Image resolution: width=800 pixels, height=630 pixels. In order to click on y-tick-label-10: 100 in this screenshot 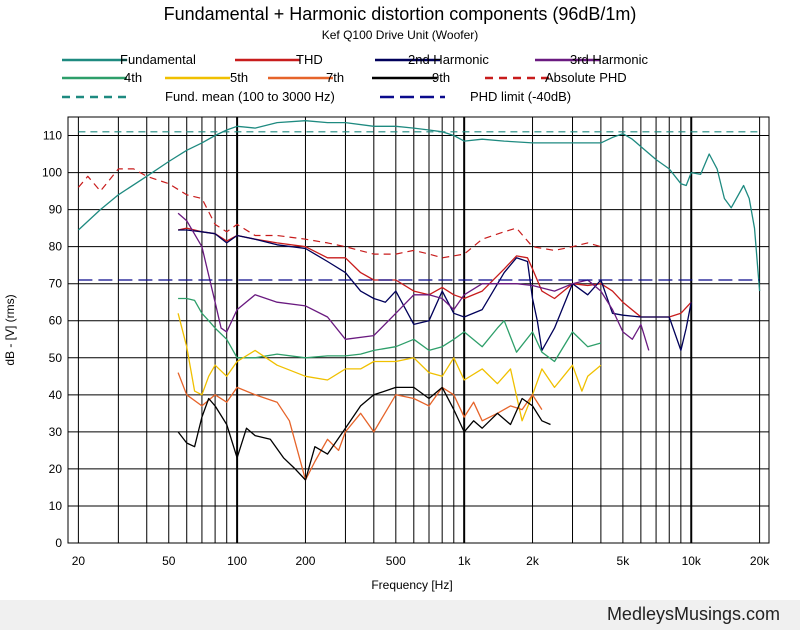, I will do `click(52, 173)`.